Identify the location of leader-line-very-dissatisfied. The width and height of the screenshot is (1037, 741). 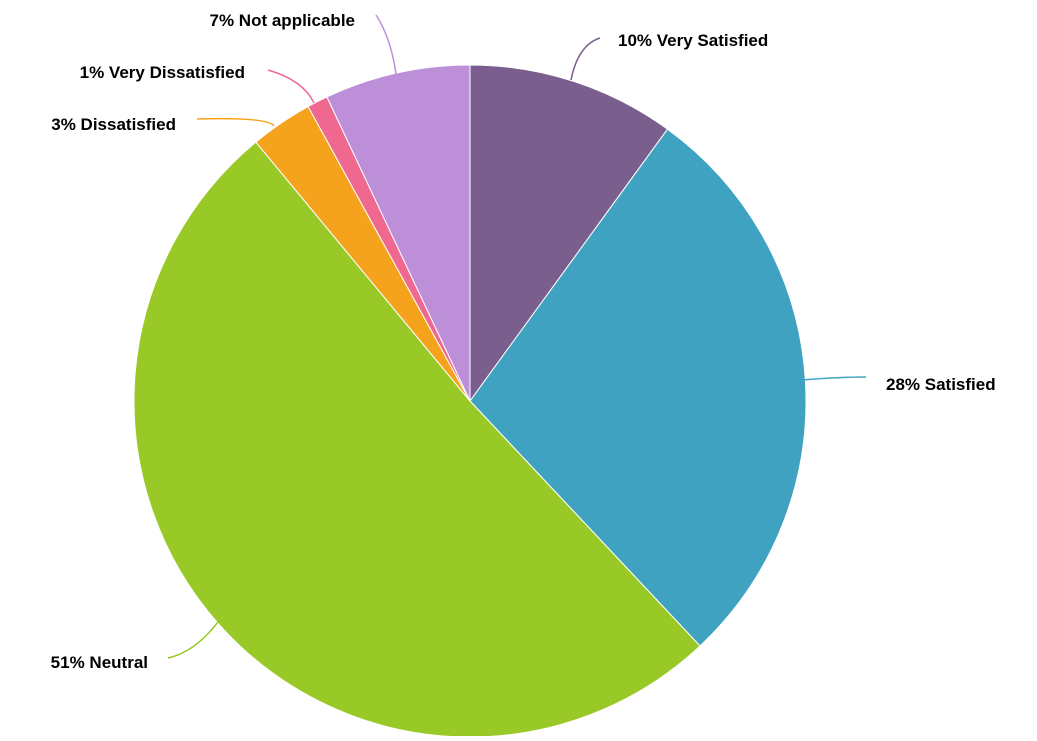
(291, 86).